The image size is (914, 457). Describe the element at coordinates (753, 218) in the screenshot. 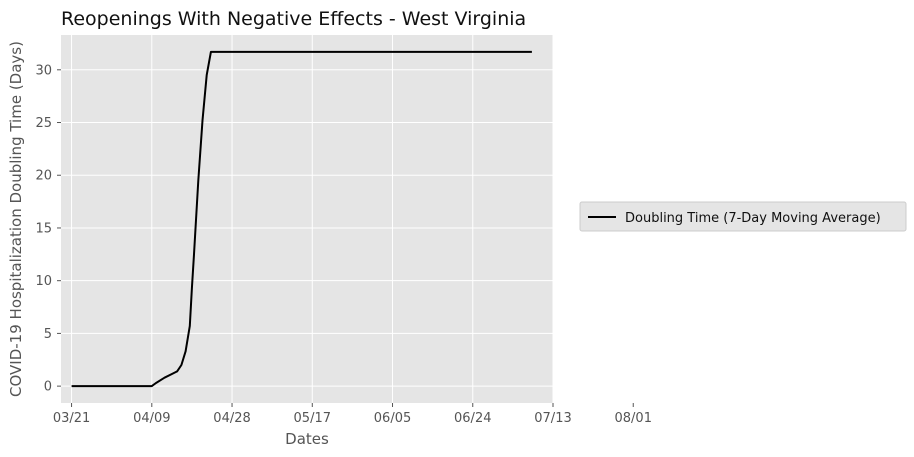

I see `legend-label: Doubling Time (7-Day Moving Average)` at that location.